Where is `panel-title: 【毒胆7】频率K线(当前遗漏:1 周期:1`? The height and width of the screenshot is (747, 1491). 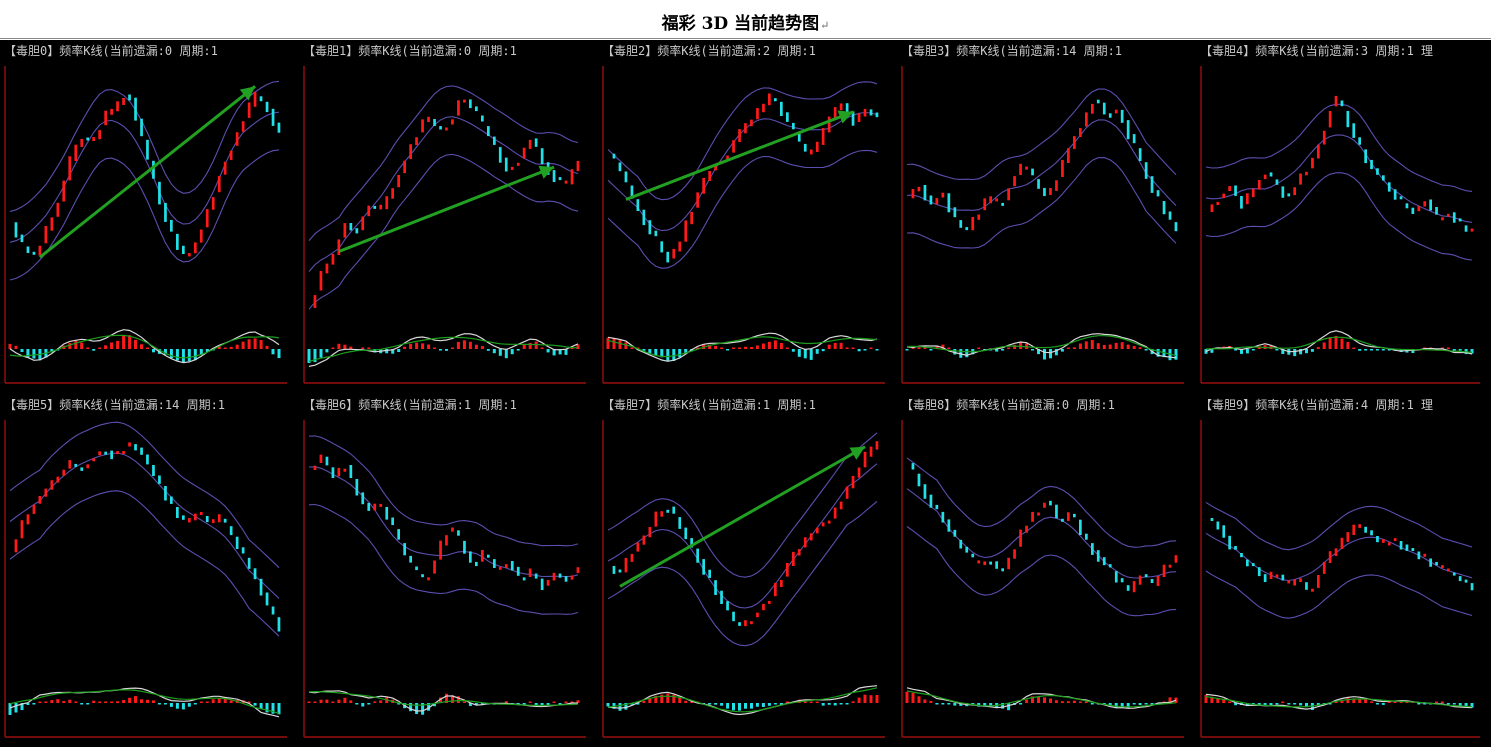 panel-title: 【毒胆7】频率K线(当前遗漏:1 周期:1 is located at coordinates (709, 405).